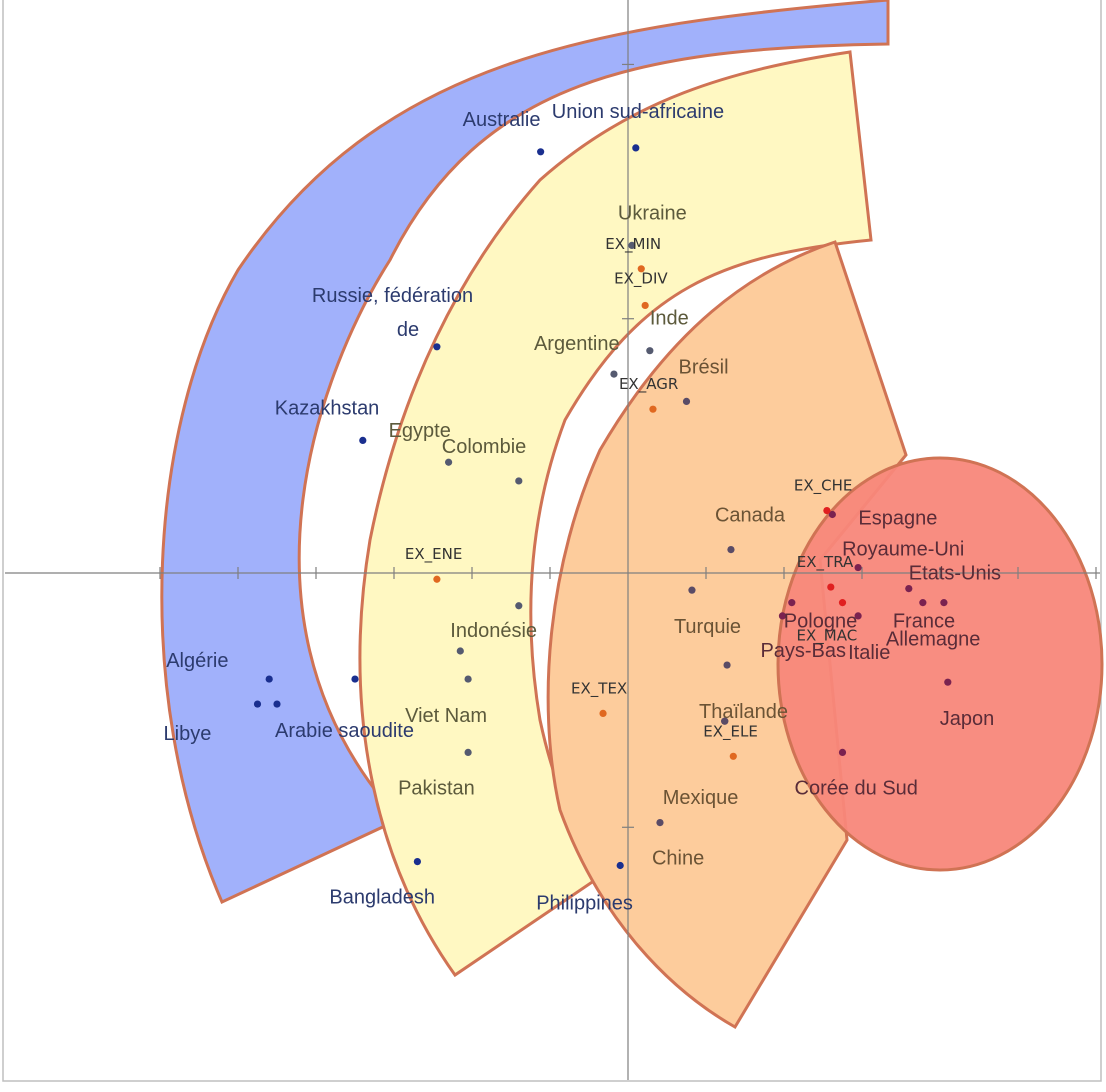 Image resolution: width=1106 pixels, height=1092 pixels. Describe the element at coordinates (743, 712) in the screenshot. I see `country-label: Thaïlande` at that location.